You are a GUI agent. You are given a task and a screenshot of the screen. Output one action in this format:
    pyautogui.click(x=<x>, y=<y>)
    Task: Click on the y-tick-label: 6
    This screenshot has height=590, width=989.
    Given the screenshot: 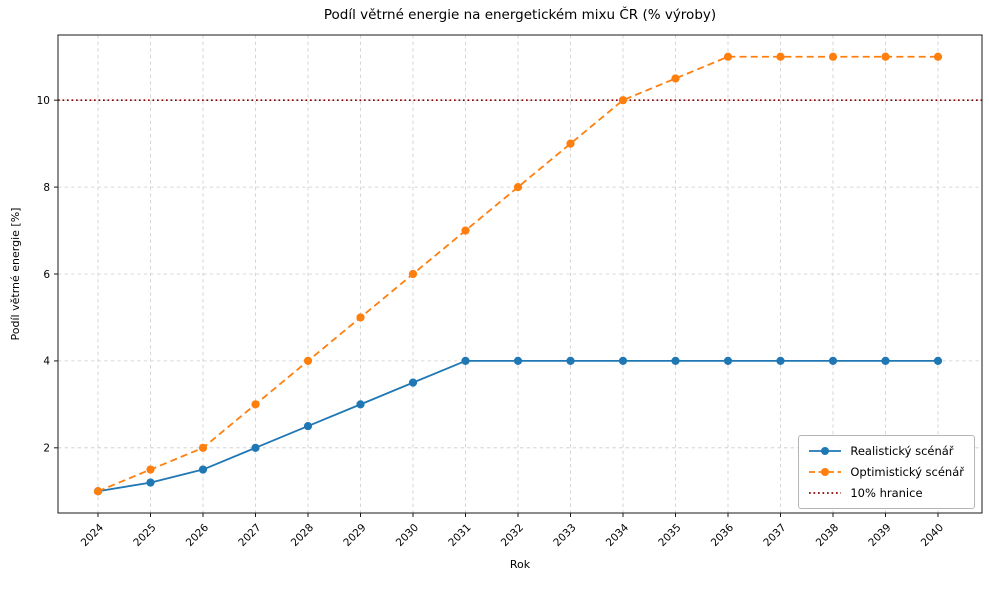 What is the action you would take?
    pyautogui.click(x=46, y=275)
    